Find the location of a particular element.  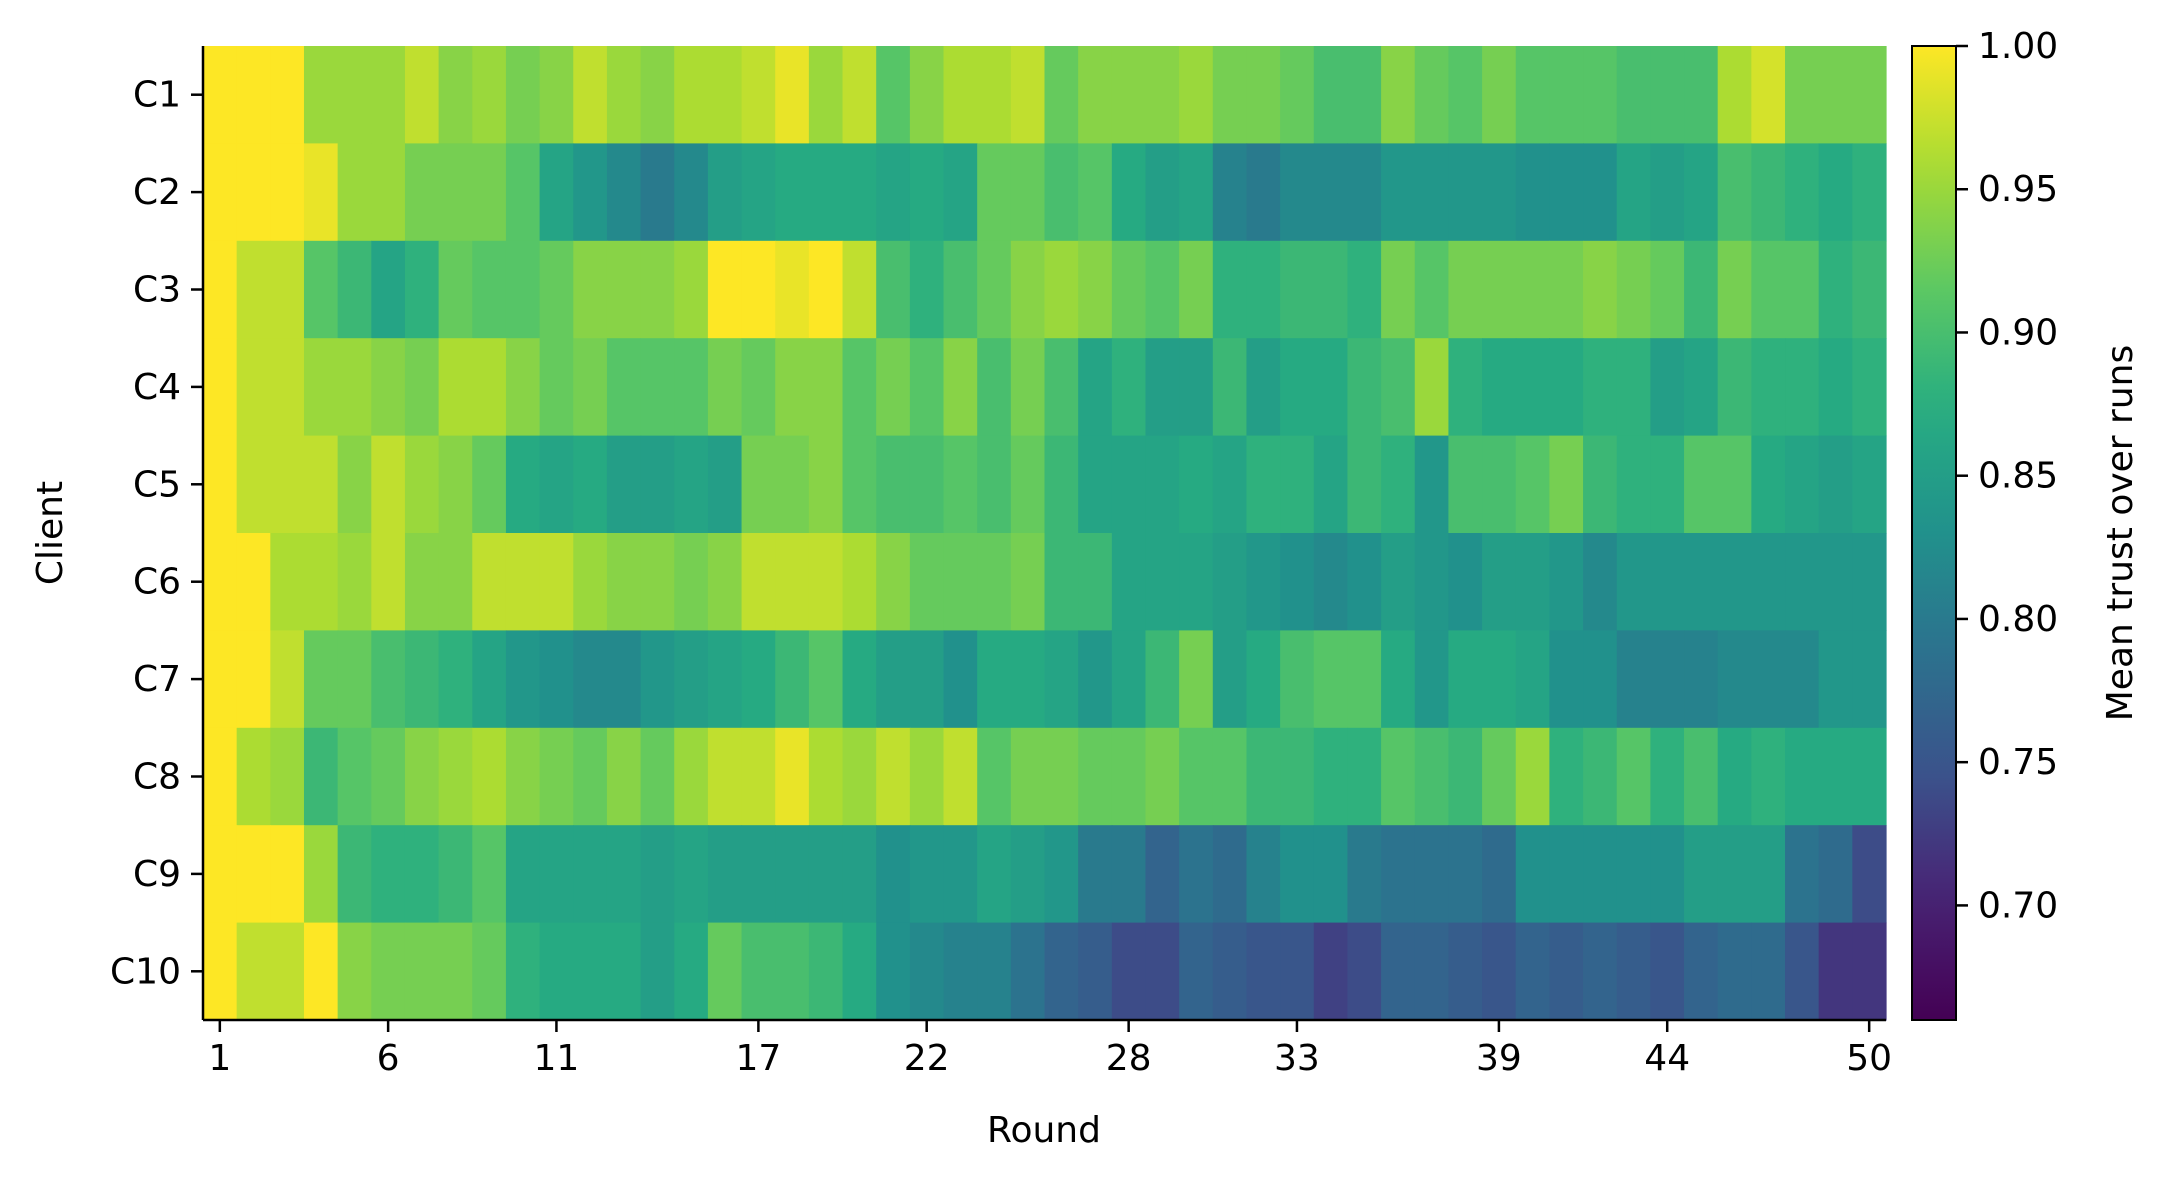

x-tick-label: 33 is located at coordinates (1297, 1058).